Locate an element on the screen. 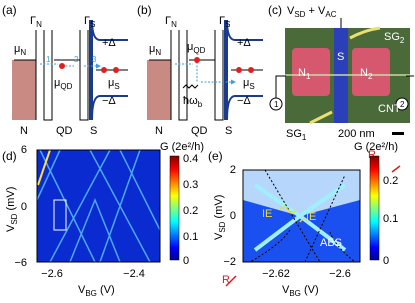  meter-label: 1 is located at coordinates (276, 104).